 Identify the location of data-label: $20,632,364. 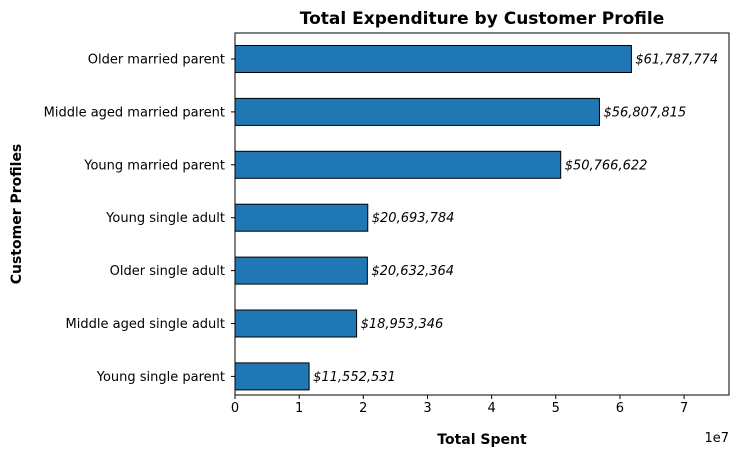
(412, 271).